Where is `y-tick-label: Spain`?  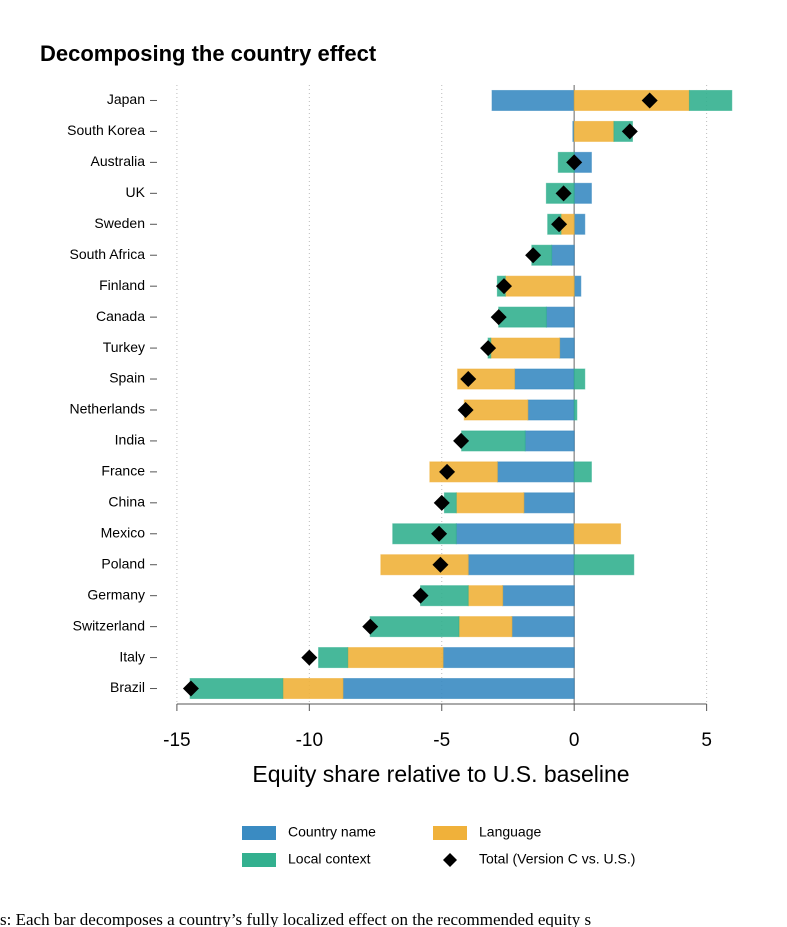
y-tick-label: Spain is located at coordinates (127, 378).